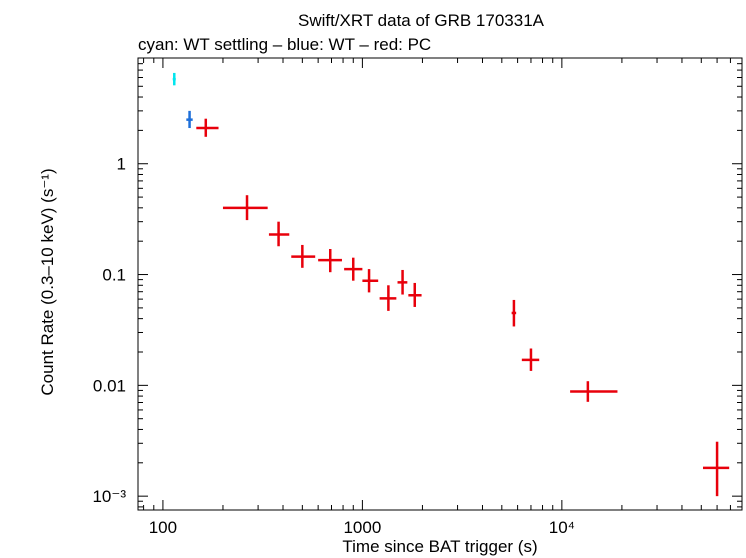 The image size is (746, 558). What do you see at coordinates (109, 496) in the screenshot?
I see `y-tick-label: 10⁻³` at bounding box center [109, 496].